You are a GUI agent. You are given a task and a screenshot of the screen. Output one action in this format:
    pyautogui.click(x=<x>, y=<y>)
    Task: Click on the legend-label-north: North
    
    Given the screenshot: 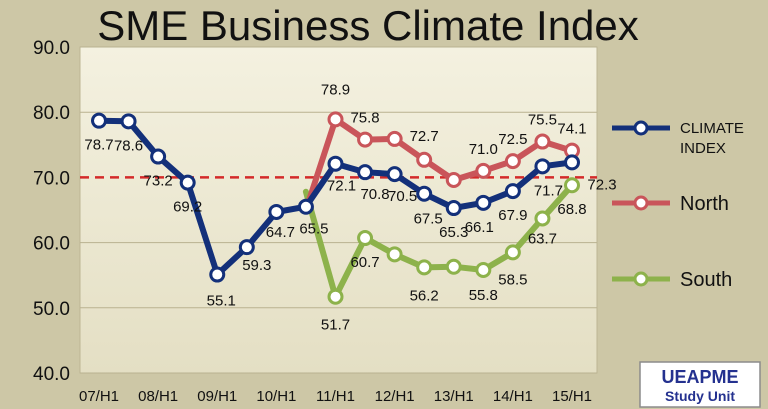 What is the action you would take?
    pyautogui.click(x=704, y=204)
    